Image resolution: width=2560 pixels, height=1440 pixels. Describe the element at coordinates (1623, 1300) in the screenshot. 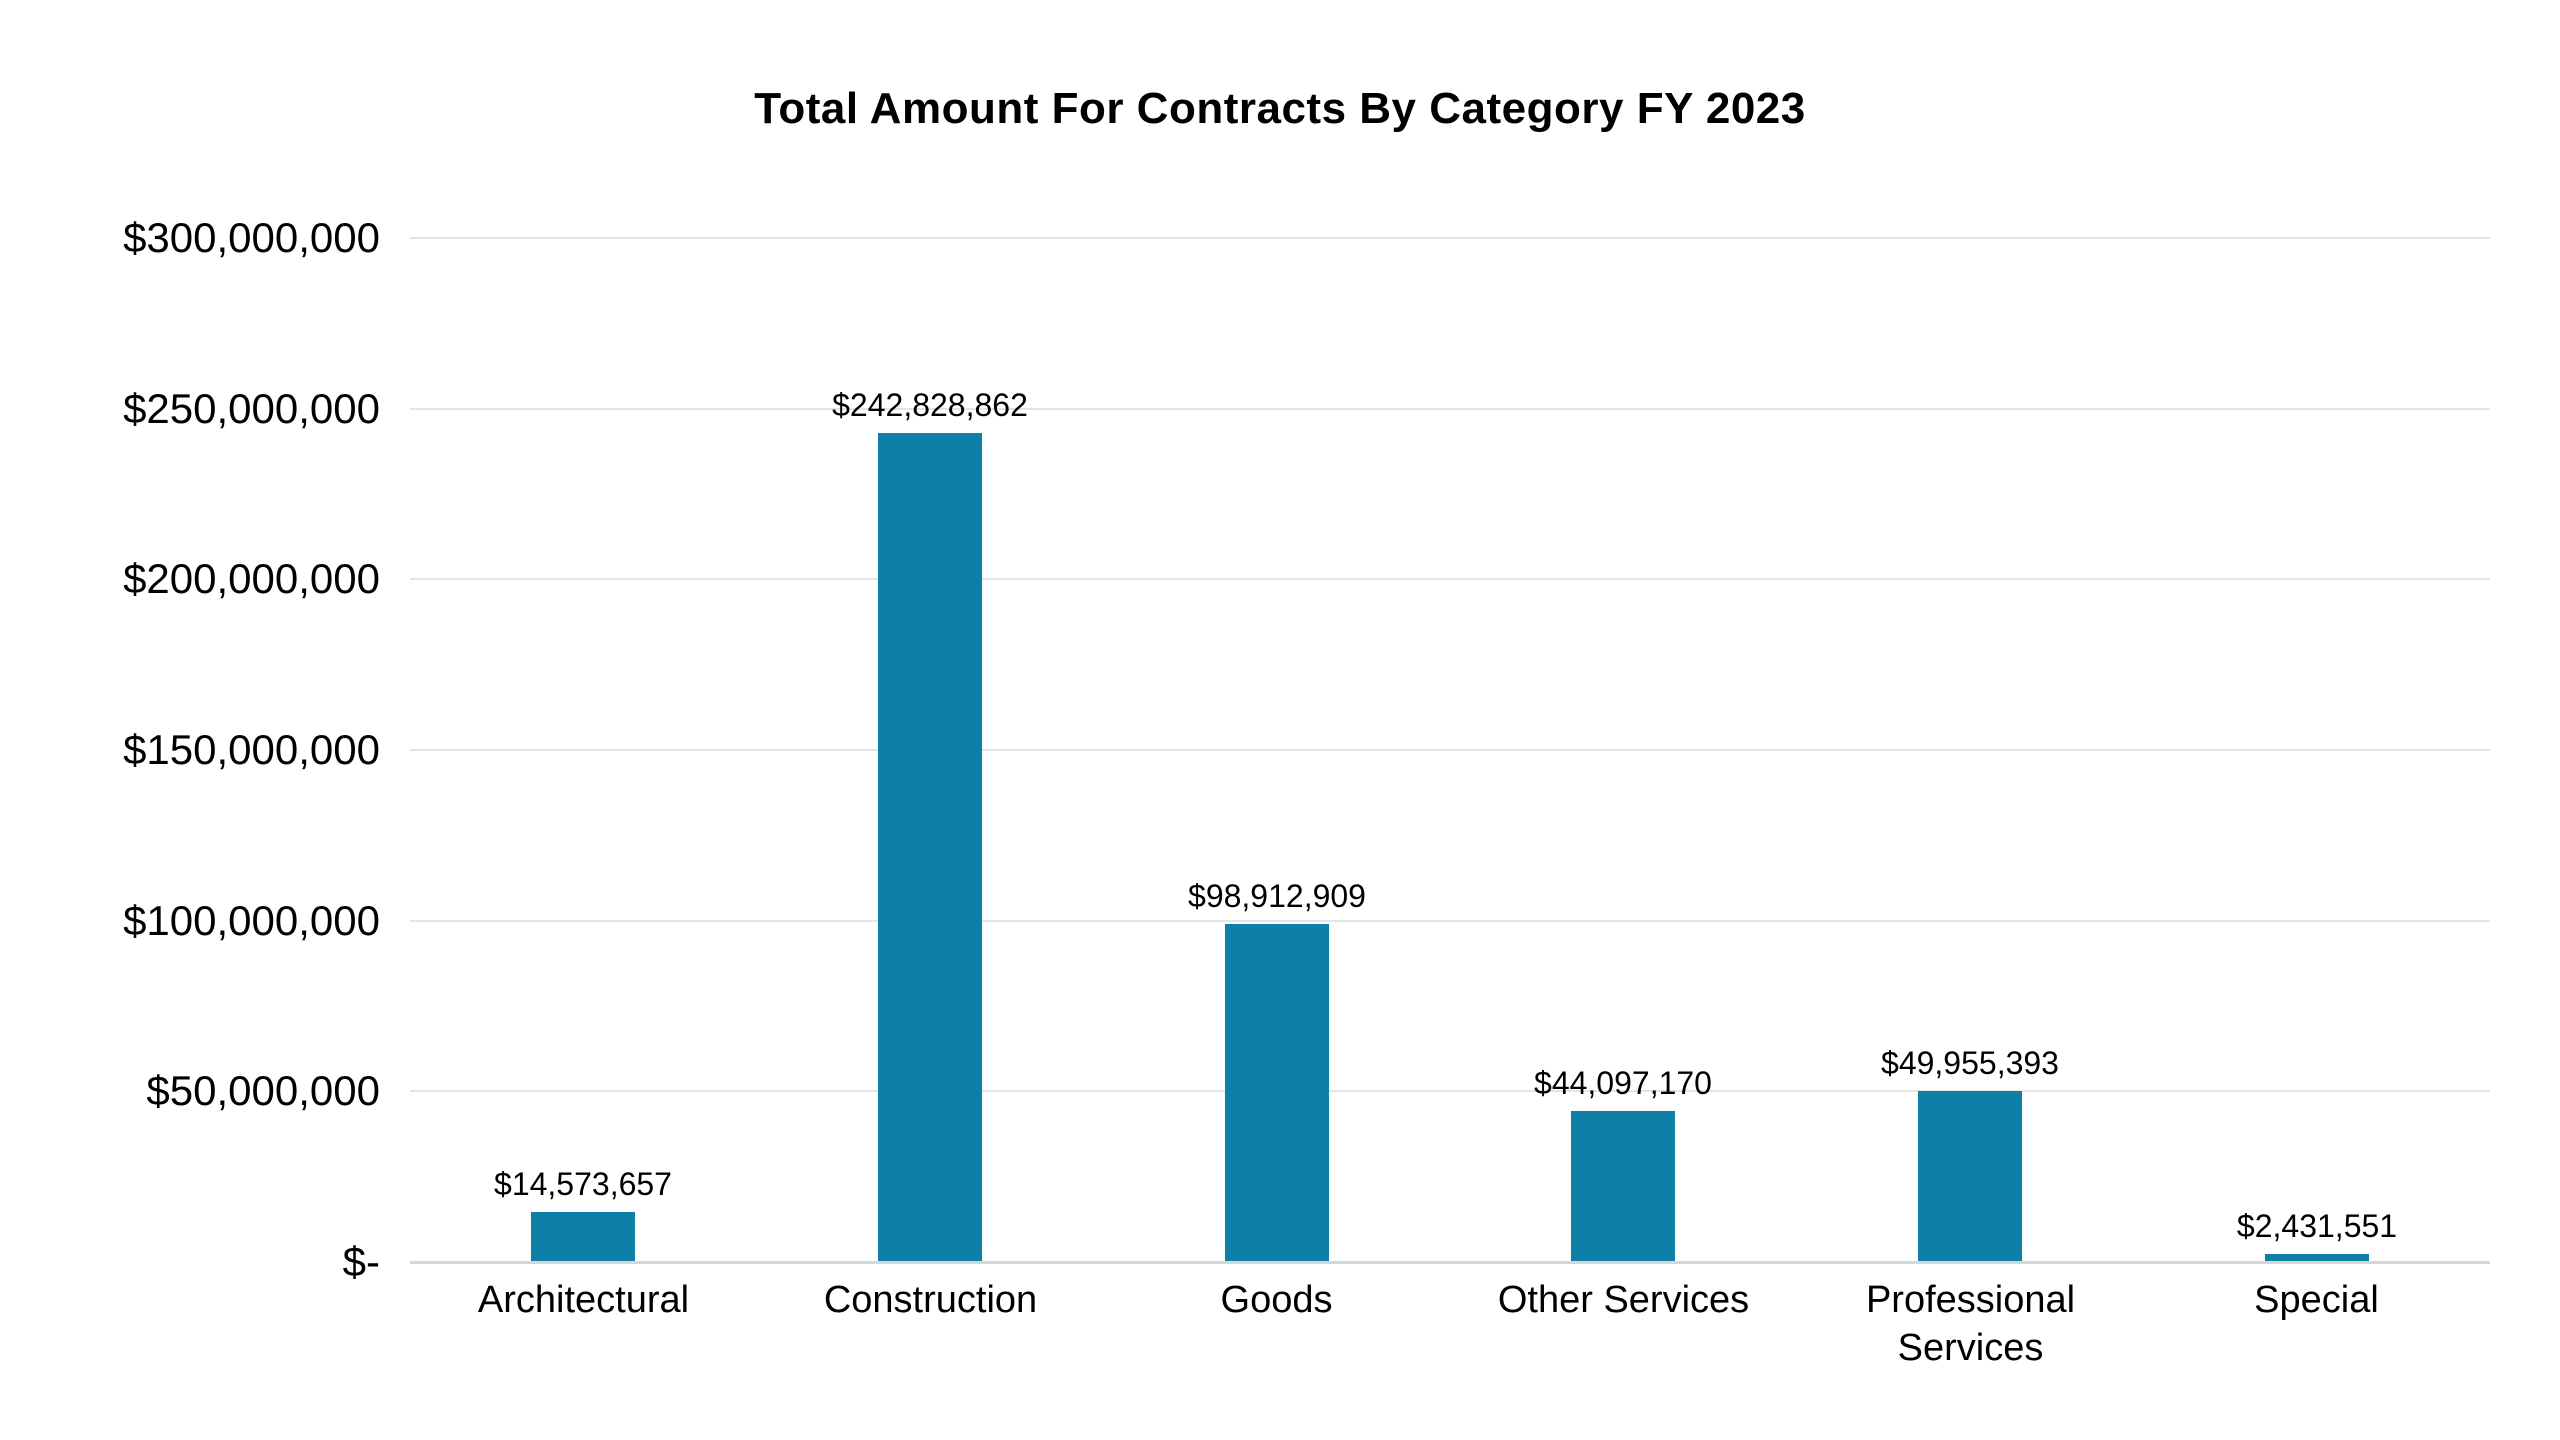

I see `category-label: Other Services` at that location.